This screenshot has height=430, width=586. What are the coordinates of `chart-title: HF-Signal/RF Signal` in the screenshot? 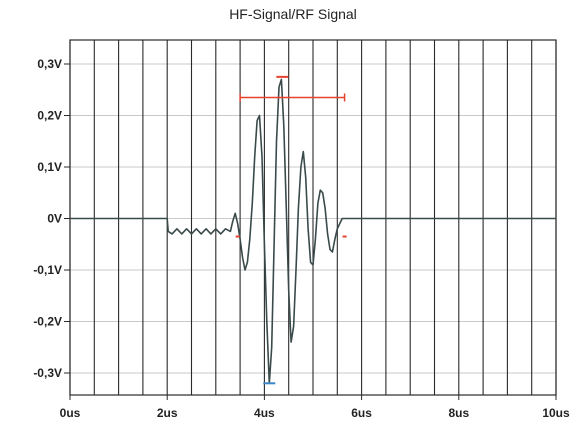 It's located at (293, 14).